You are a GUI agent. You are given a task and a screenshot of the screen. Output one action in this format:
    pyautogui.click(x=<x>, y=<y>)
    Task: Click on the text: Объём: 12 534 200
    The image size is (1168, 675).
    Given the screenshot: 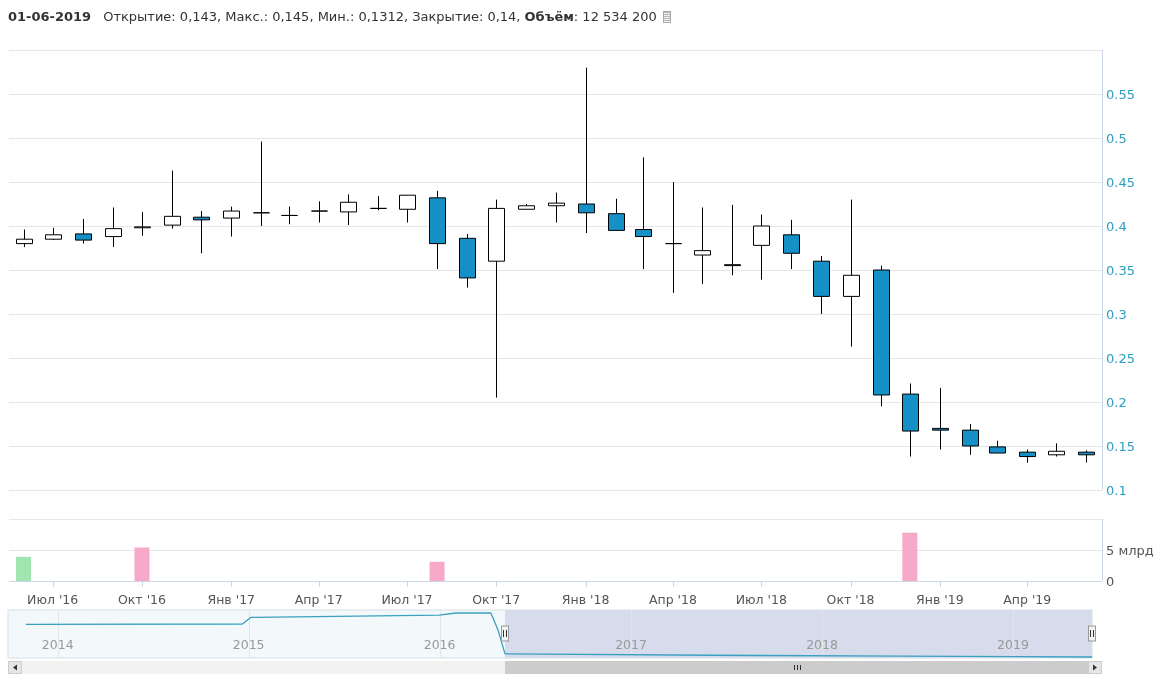 What is the action you would take?
    pyautogui.click(x=590, y=17)
    